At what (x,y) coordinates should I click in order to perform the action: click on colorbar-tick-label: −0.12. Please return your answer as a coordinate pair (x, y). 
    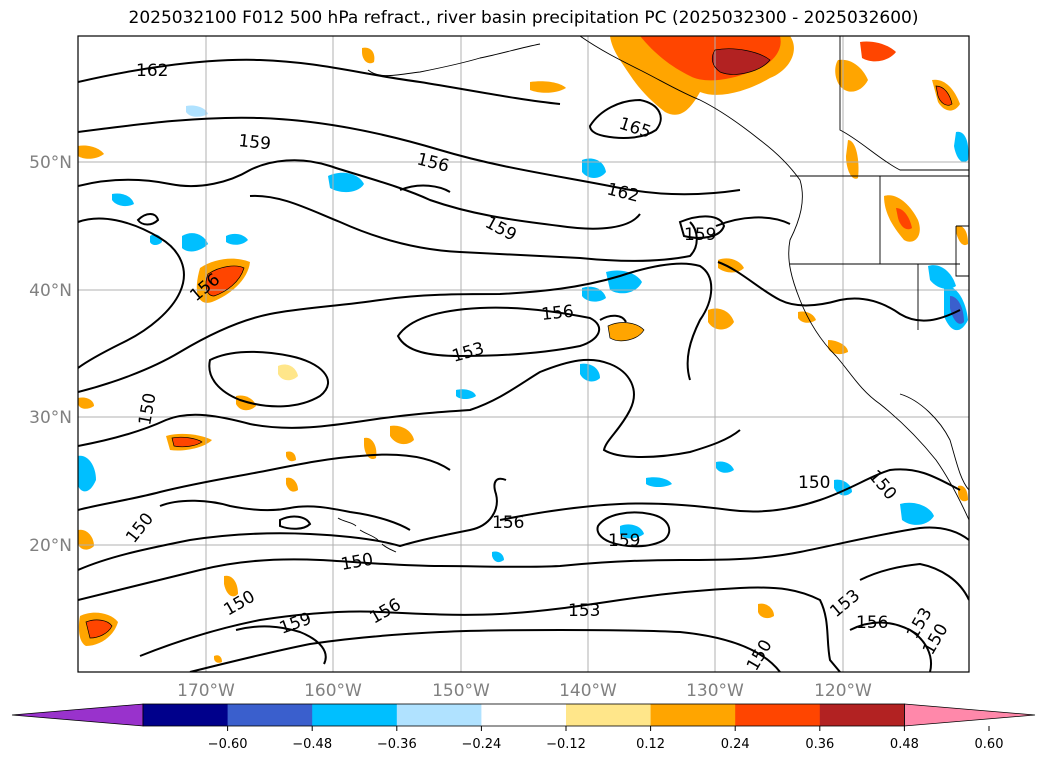
    Looking at the image, I should click on (566, 744).